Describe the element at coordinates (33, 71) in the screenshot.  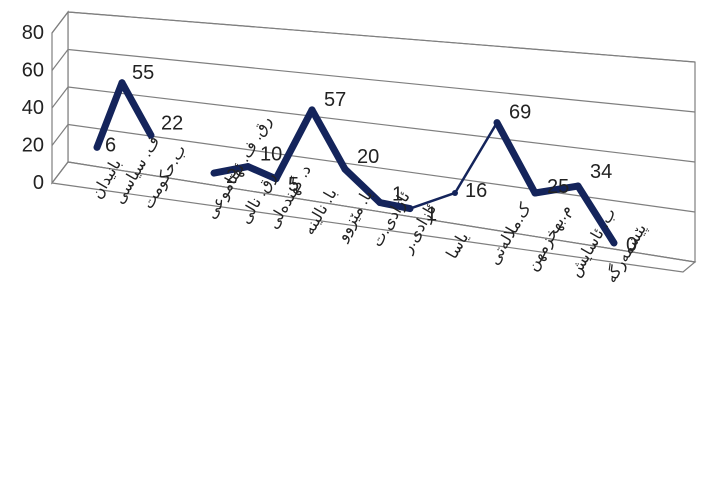
I see `y-tick-label: 60` at that location.